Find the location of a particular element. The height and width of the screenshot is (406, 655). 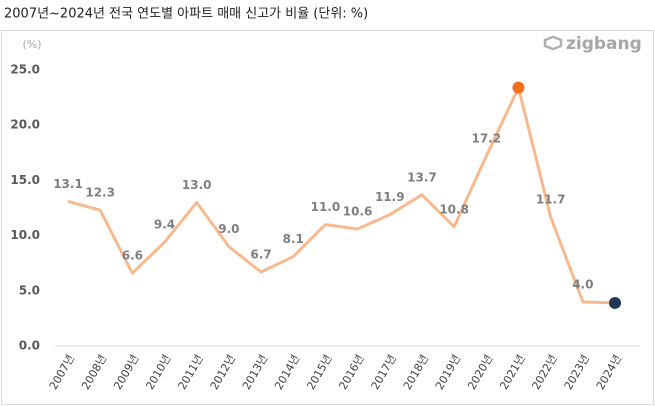

x-tick-label: 2009년 is located at coordinates (126, 373).